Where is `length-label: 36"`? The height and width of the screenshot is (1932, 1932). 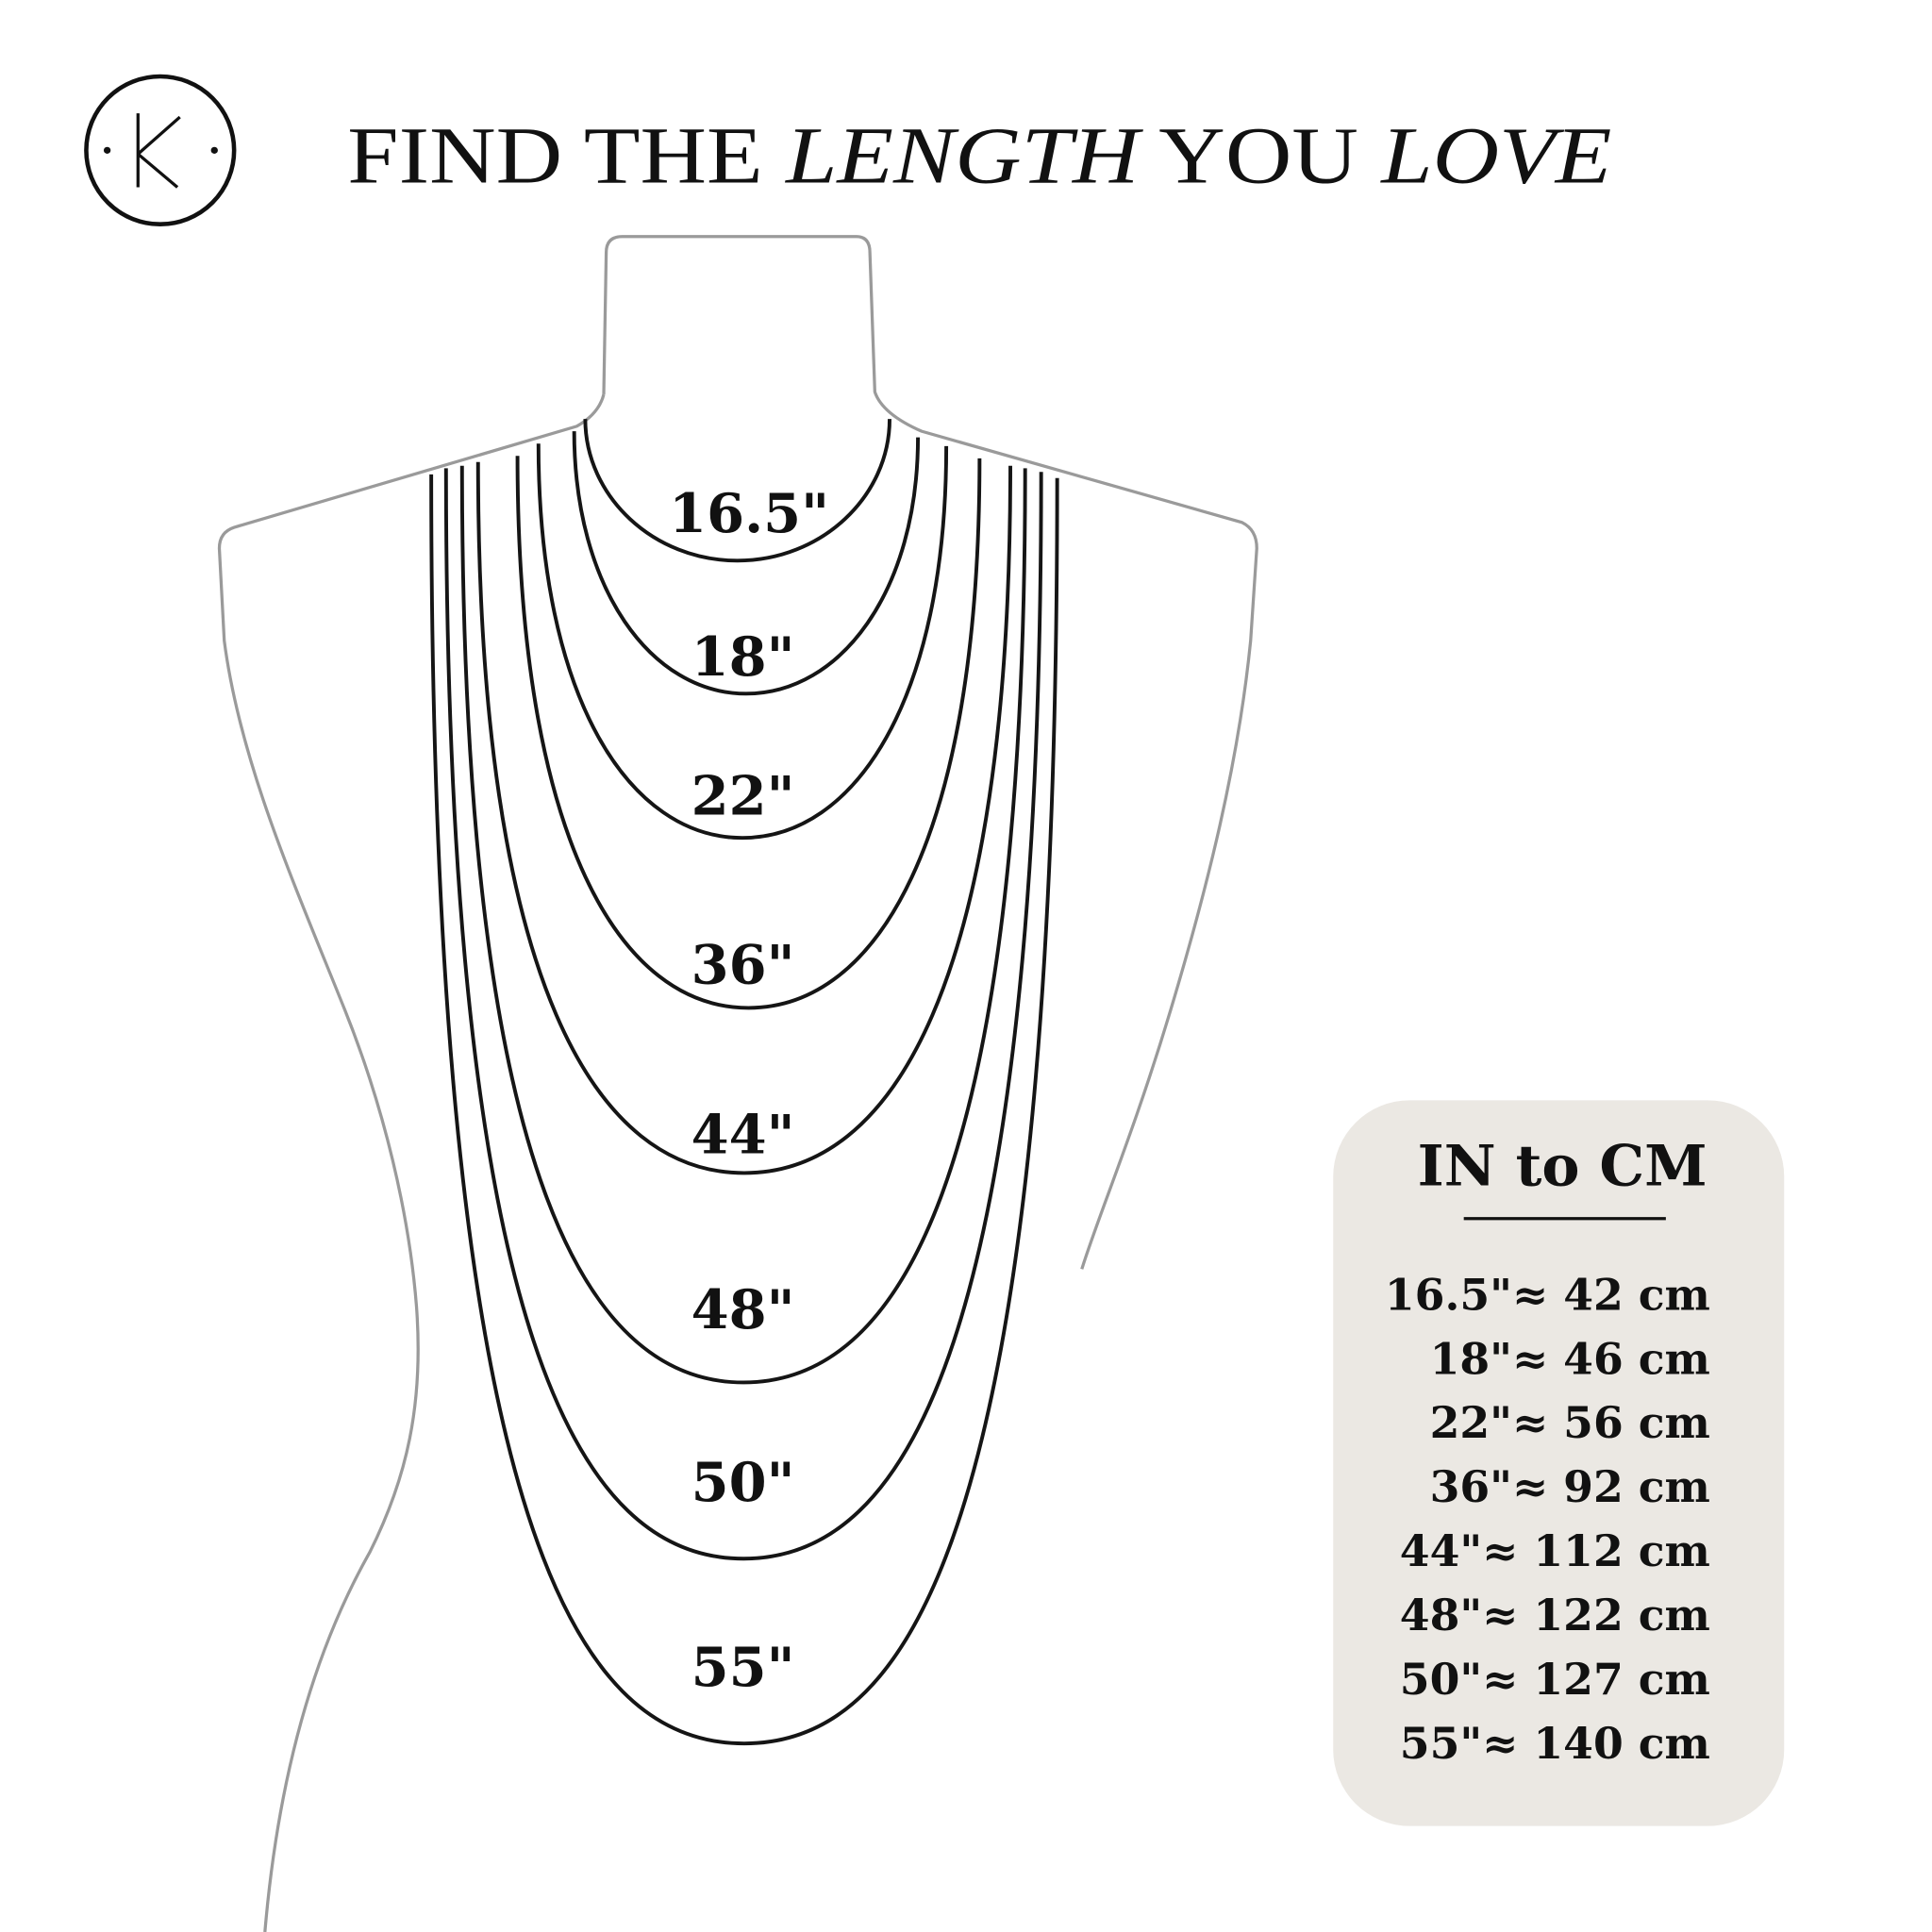 length-label: 36" is located at coordinates (743, 964).